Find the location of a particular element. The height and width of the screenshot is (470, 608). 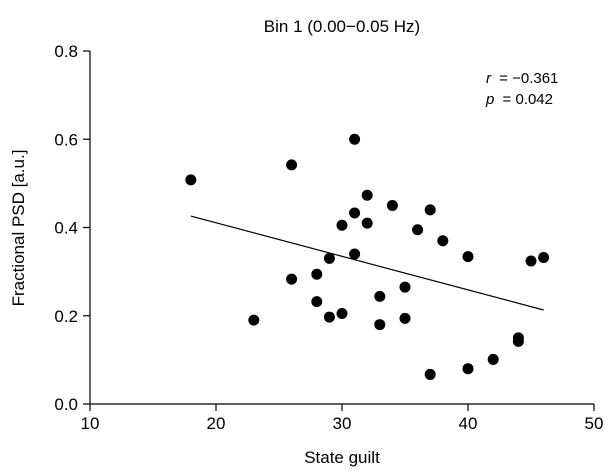

x-tick-label: 50 is located at coordinates (594, 423).